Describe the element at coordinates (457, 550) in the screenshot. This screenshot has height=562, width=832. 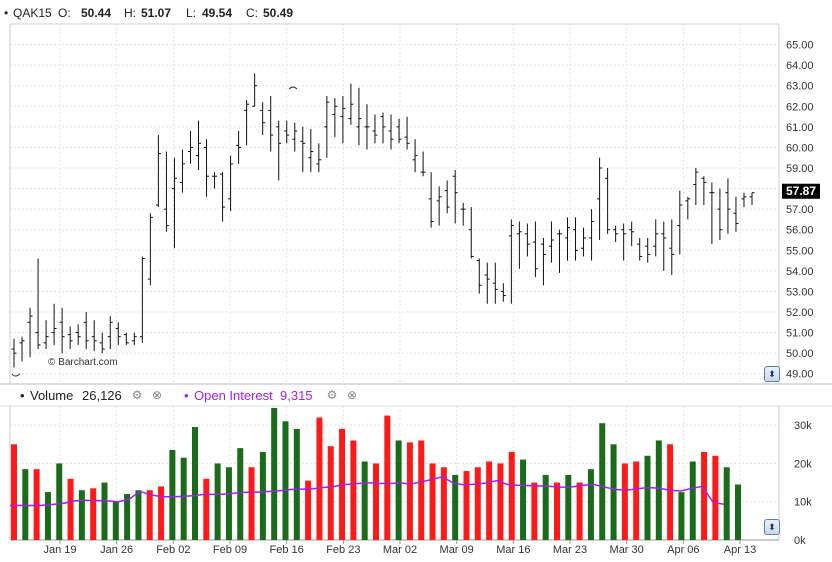
I see `date-tick-label: Mar 09` at that location.